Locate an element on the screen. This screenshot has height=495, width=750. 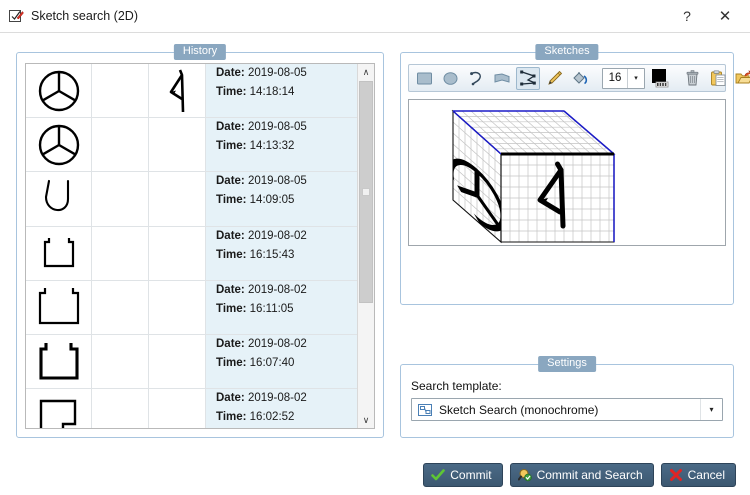
fill-tool-icon is located at coordinates (580, 78).